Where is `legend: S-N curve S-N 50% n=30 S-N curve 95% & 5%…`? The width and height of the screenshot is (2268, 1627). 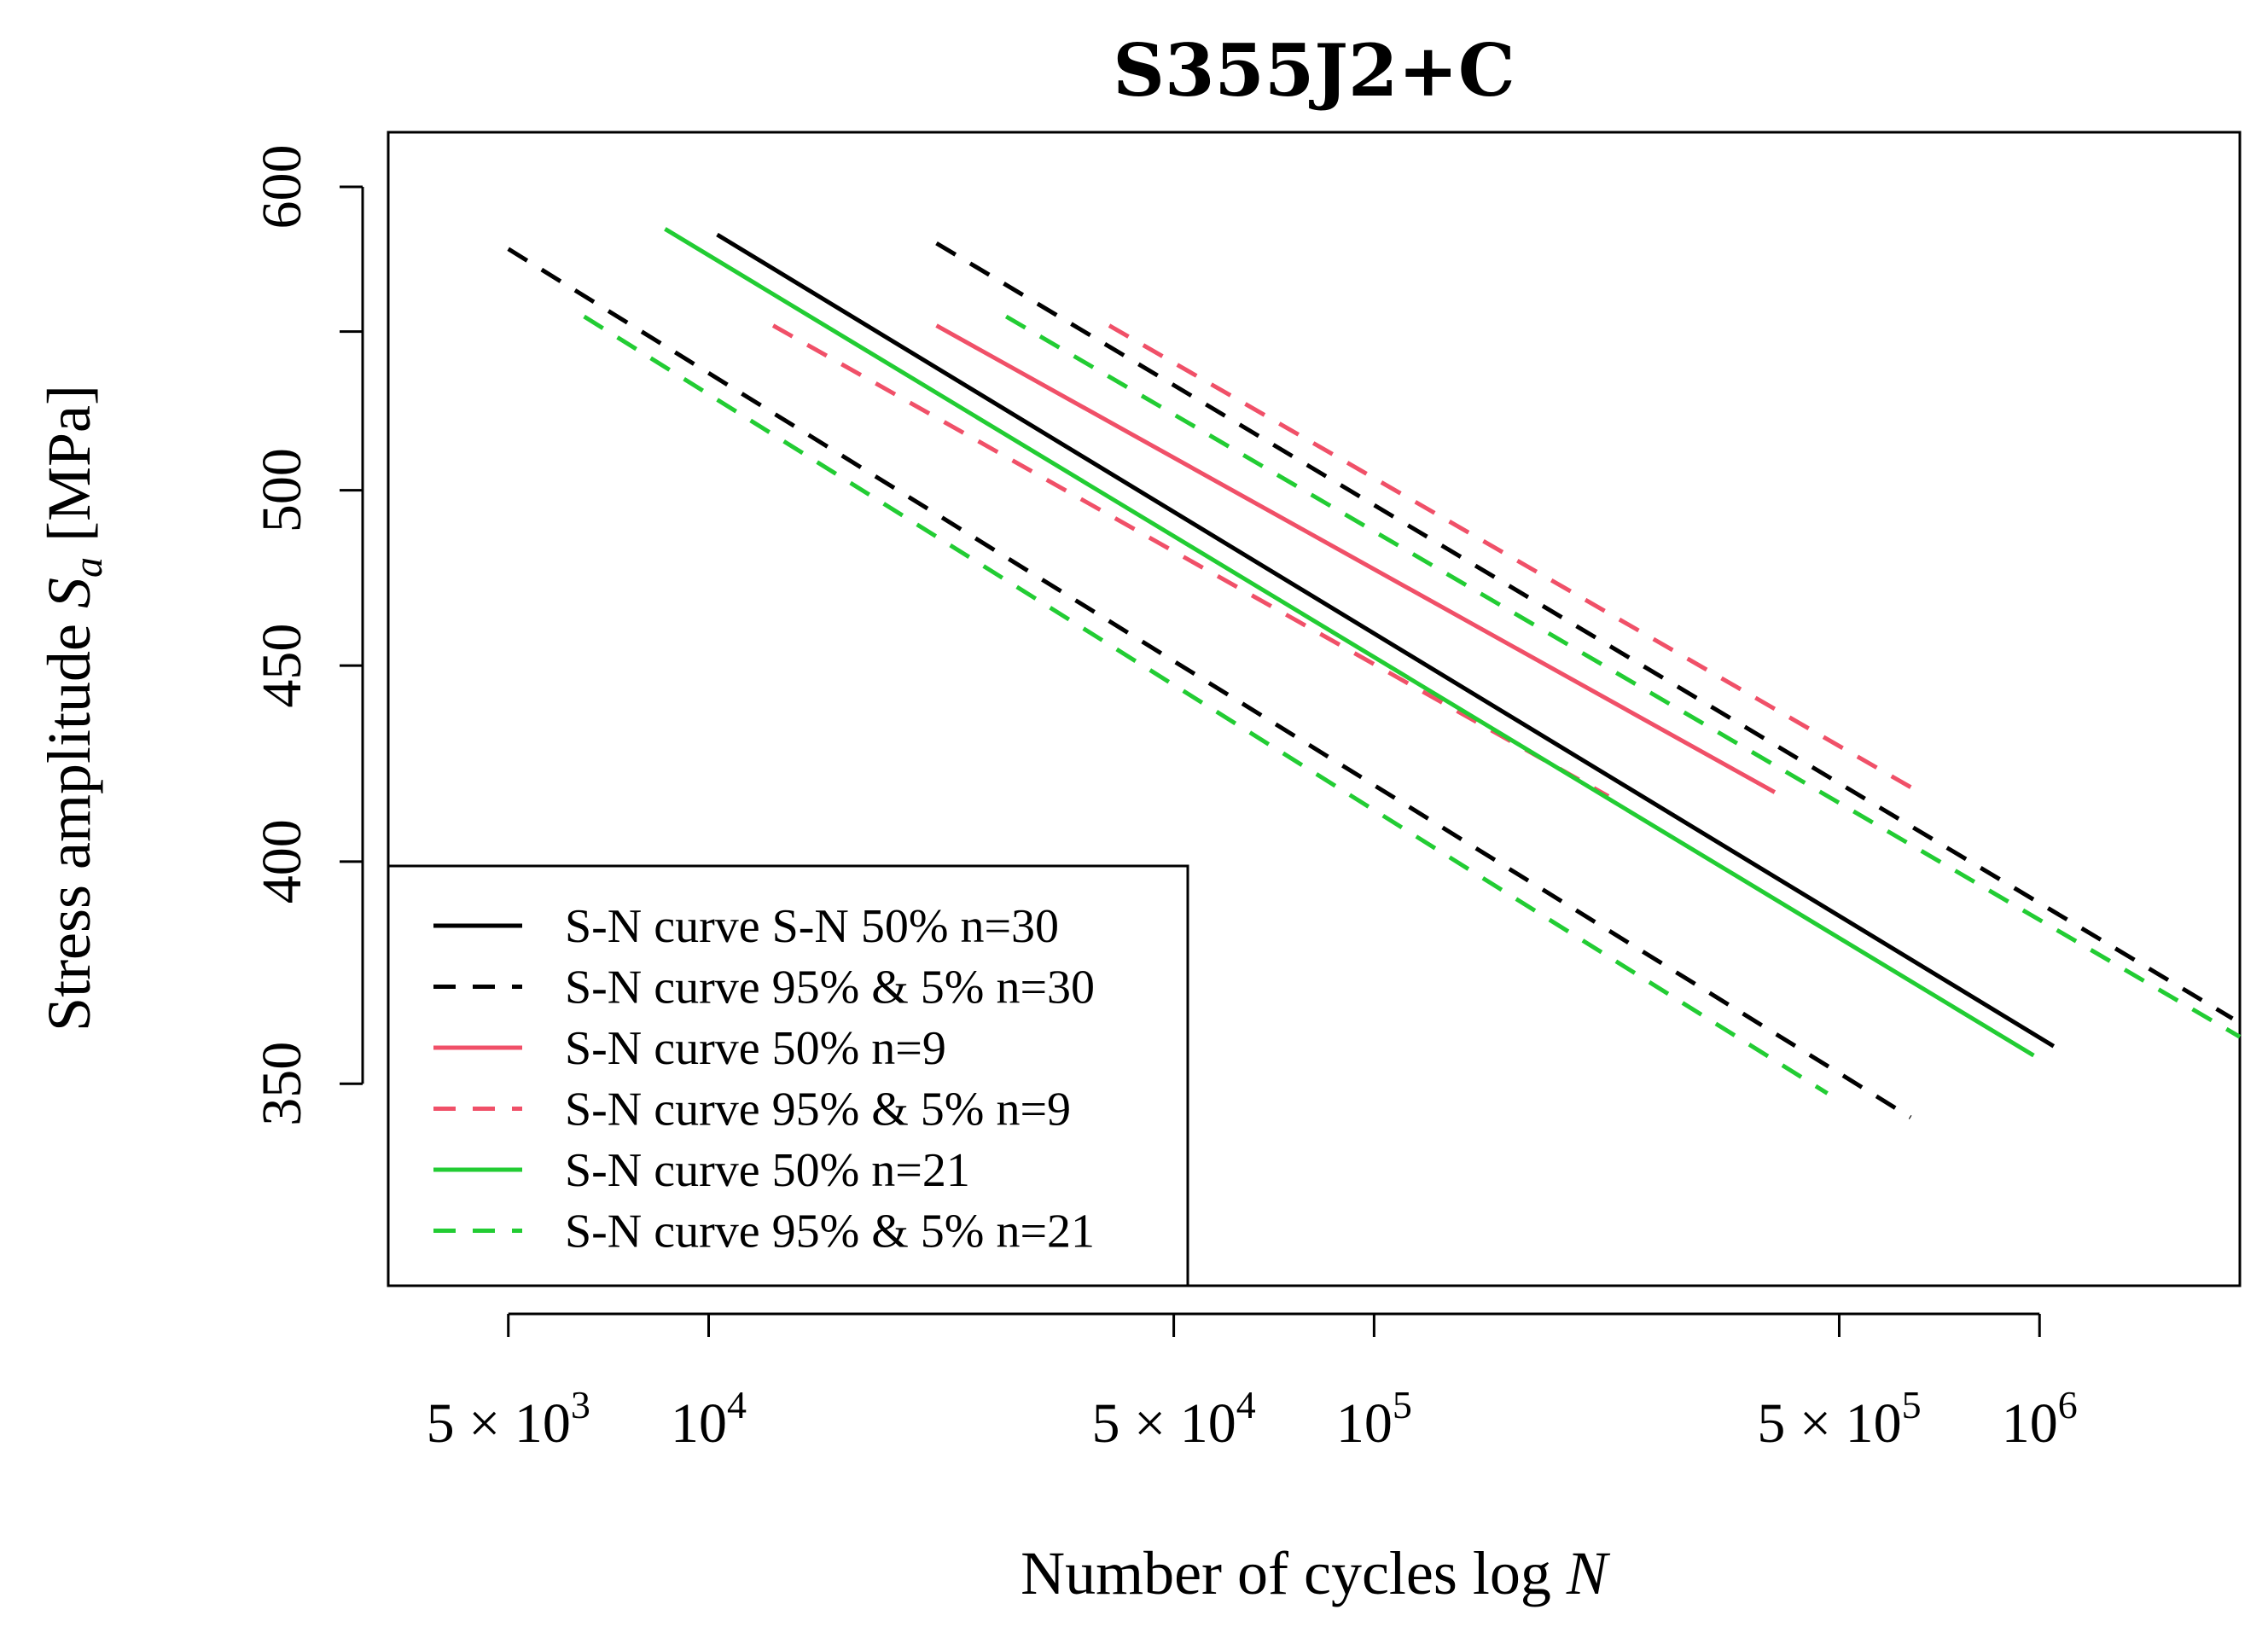
legend: S-N curve S-N 50% n=30 S-N curve 95% & 5%… is located at coordinates (788, 1075).